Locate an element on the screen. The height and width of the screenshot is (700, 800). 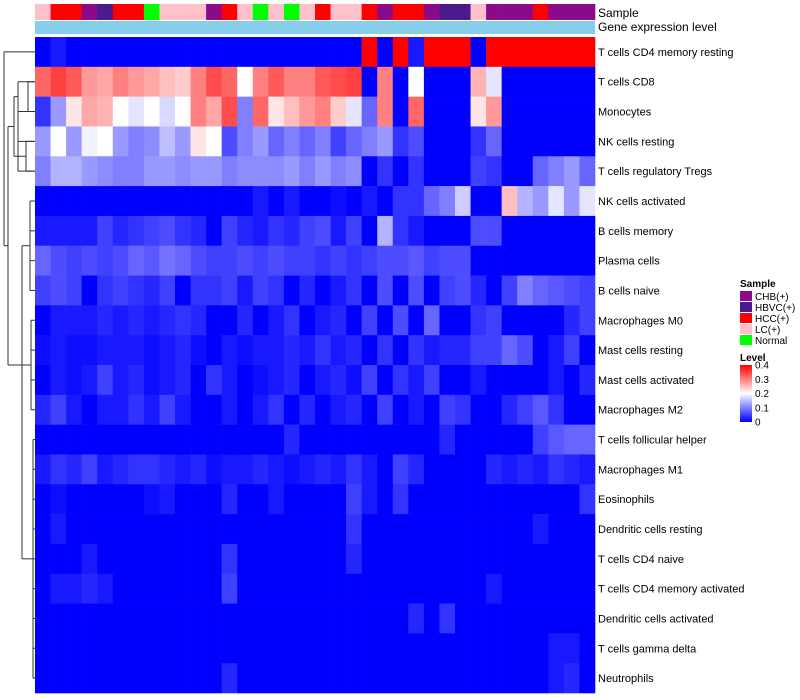
legend-item-label: Normal is located at coordinates (771, 341).